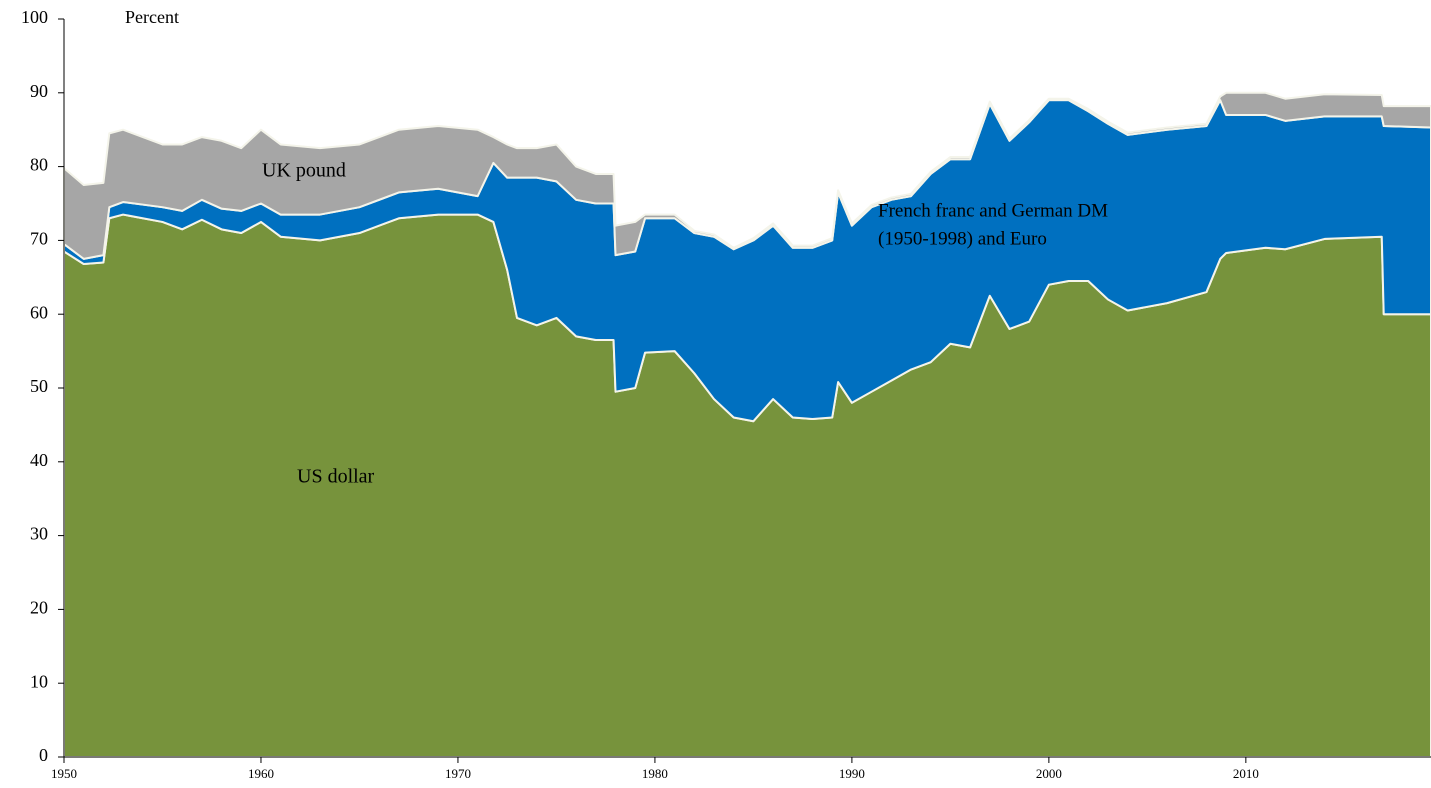 This screenshot has height=788, width=1431. Describe the element at coordinates (261, 773) in the screenshot. I see `x-tick-label: 1960` at that location.